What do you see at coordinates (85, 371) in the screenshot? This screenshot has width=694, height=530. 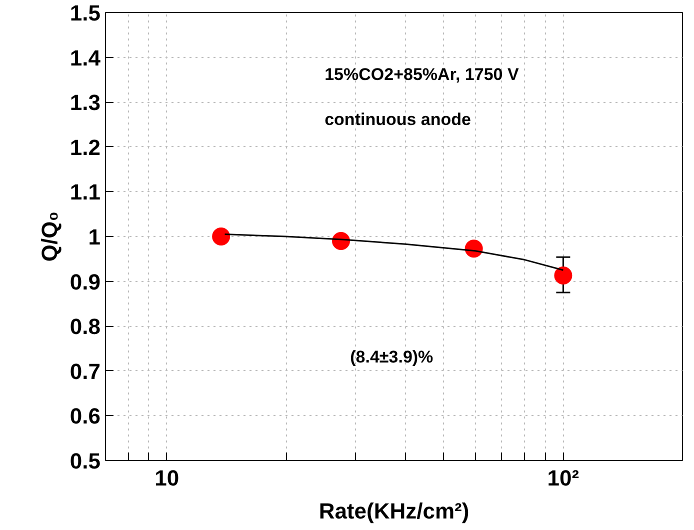 I see `y-tick-label: 0.7` at bounding box center [85, 371].